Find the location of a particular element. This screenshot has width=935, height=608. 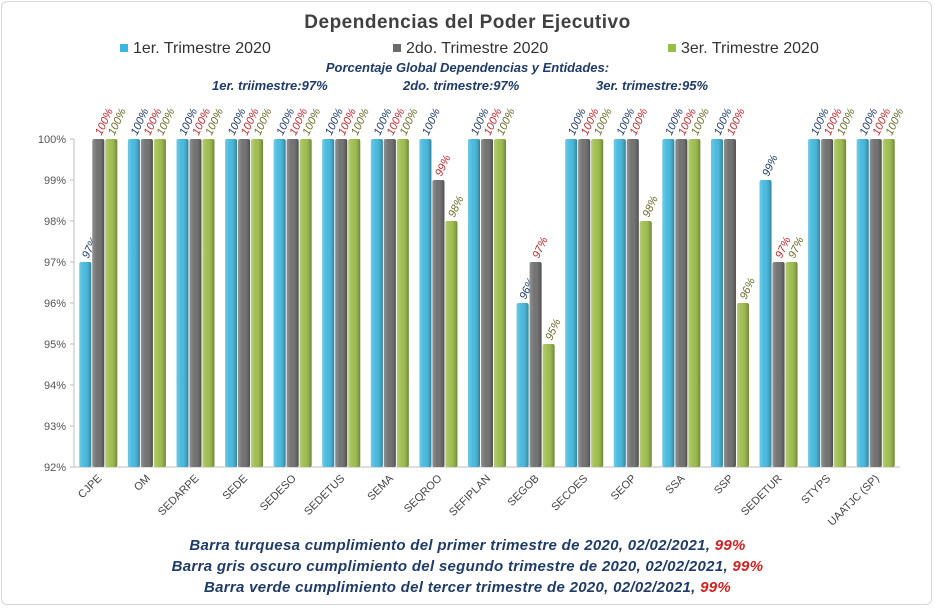

legend-label-q3: 3er. Trimestre 2020 is located at coordinates (750, 48).